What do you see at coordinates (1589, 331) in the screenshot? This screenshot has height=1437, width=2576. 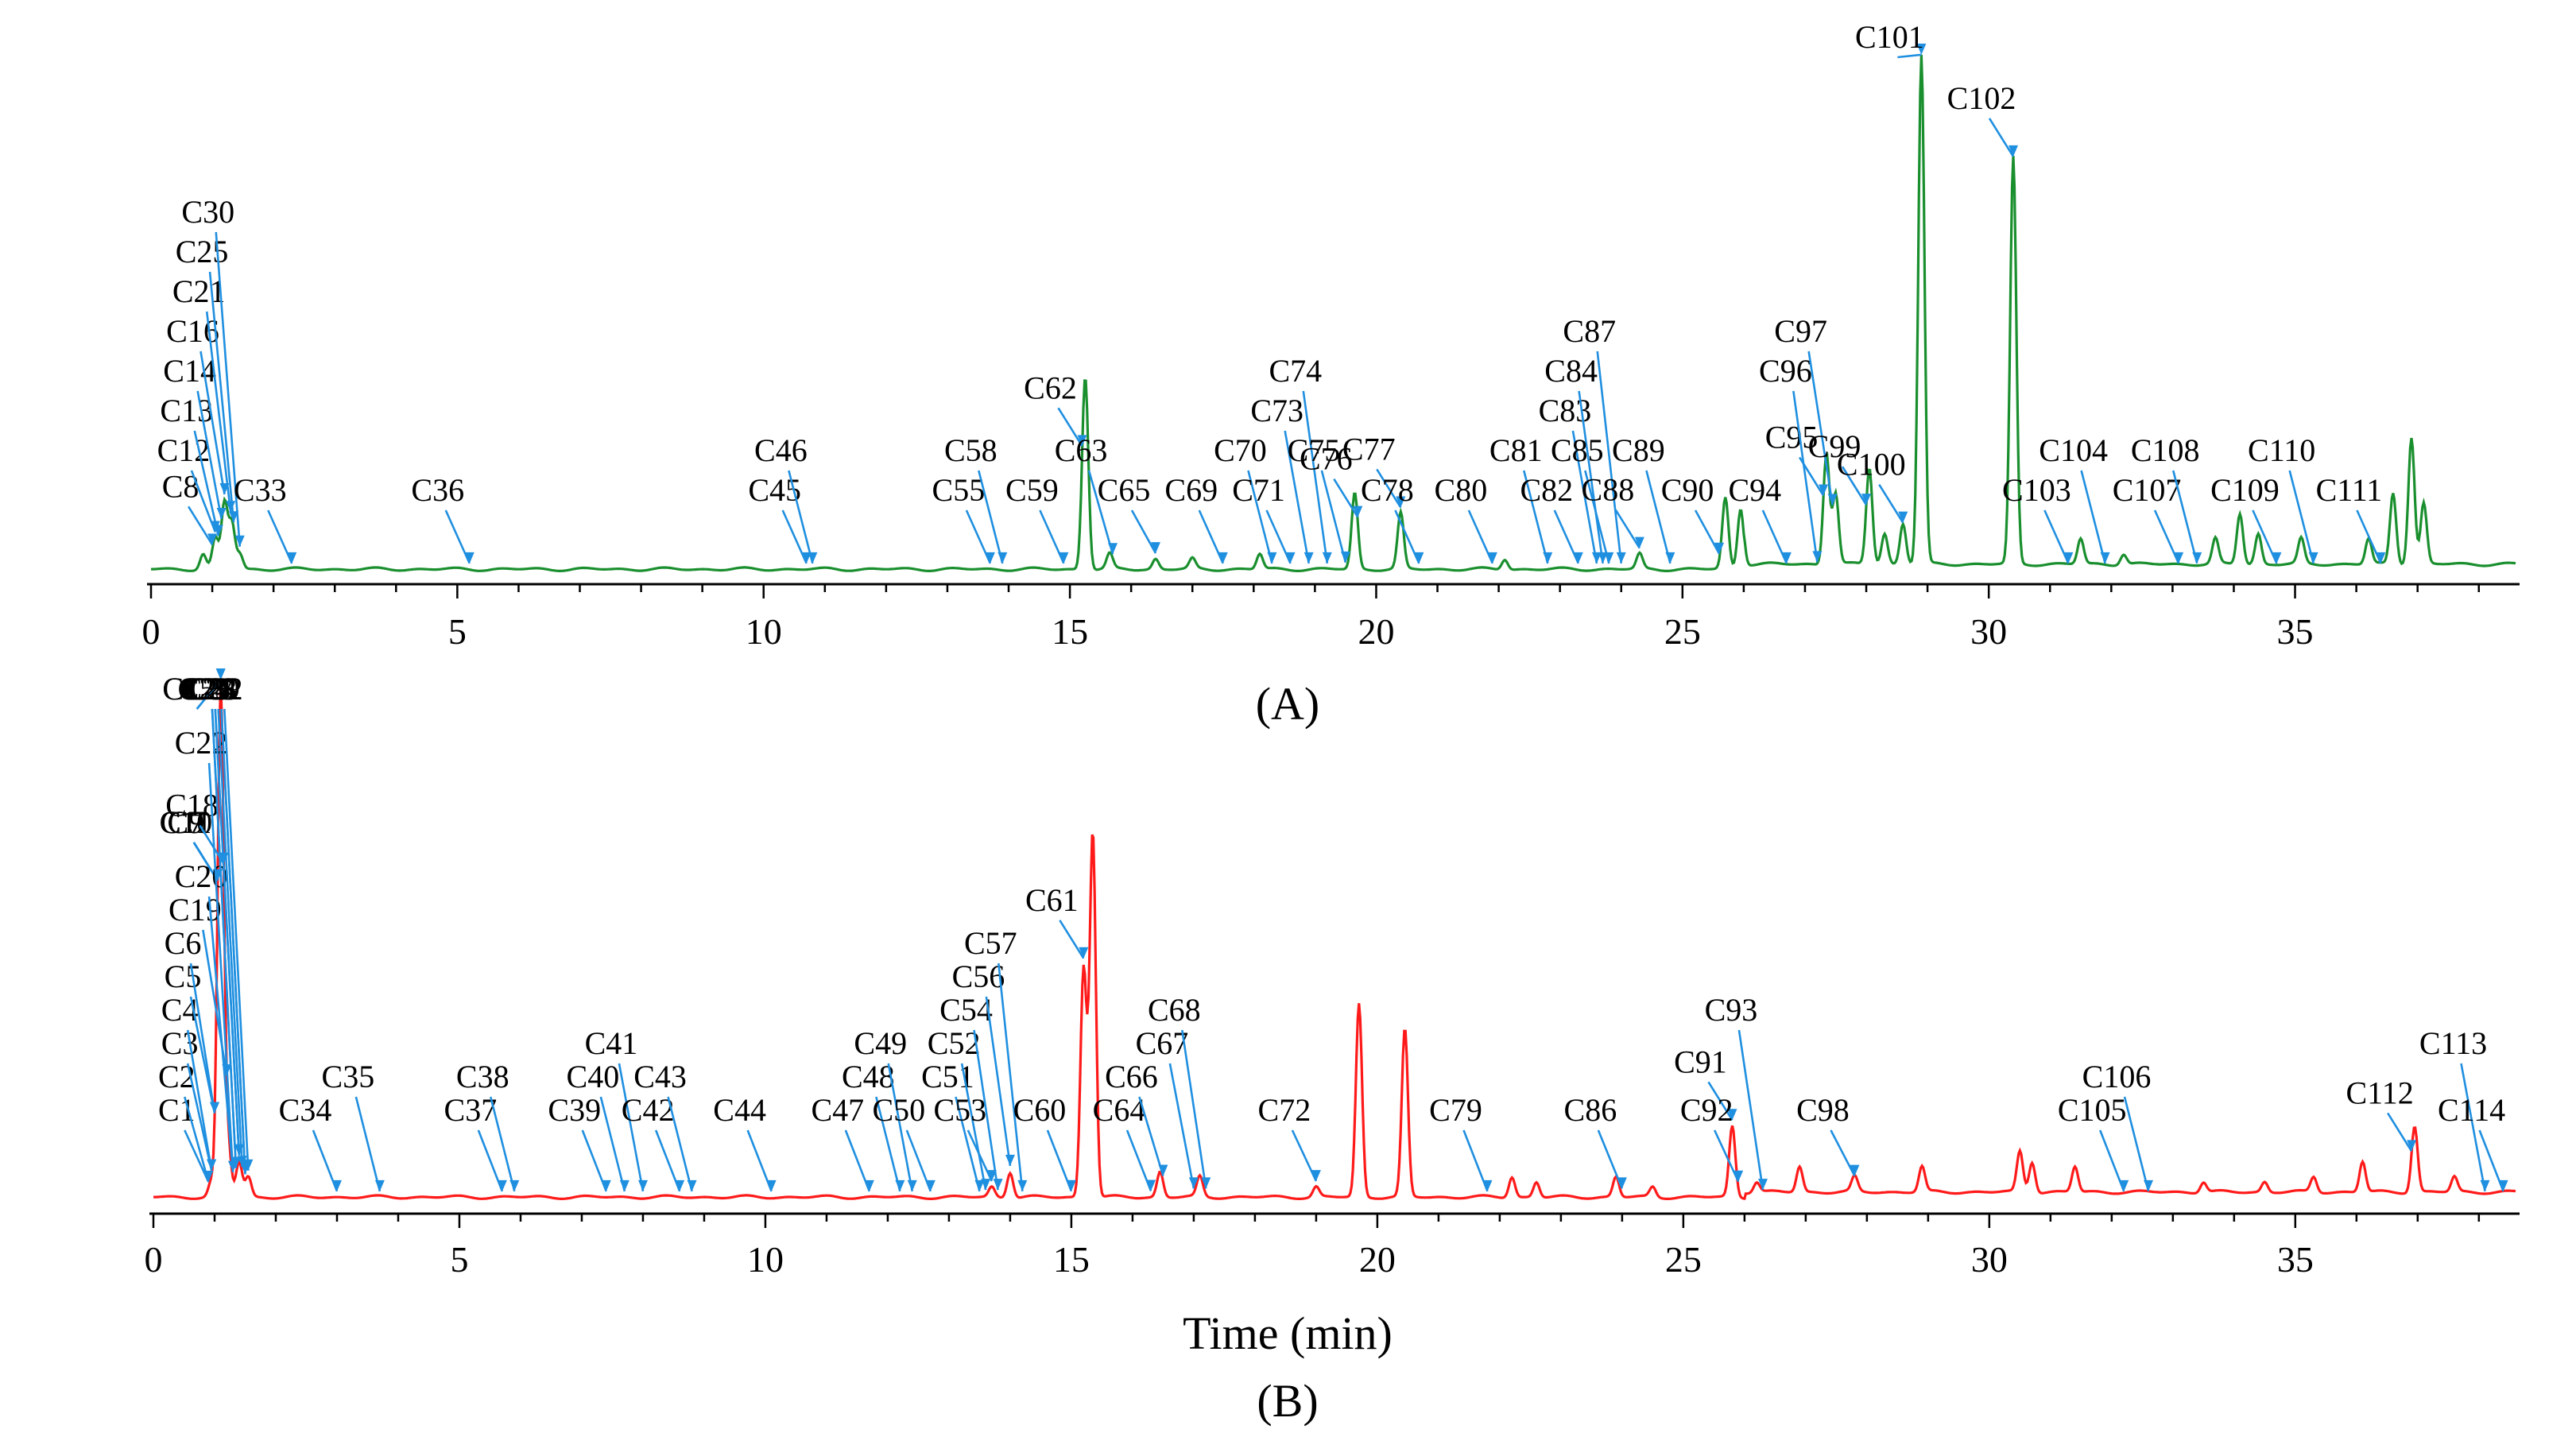 I see `peak-label-c87: C87` at bounding box center [1589, 331].